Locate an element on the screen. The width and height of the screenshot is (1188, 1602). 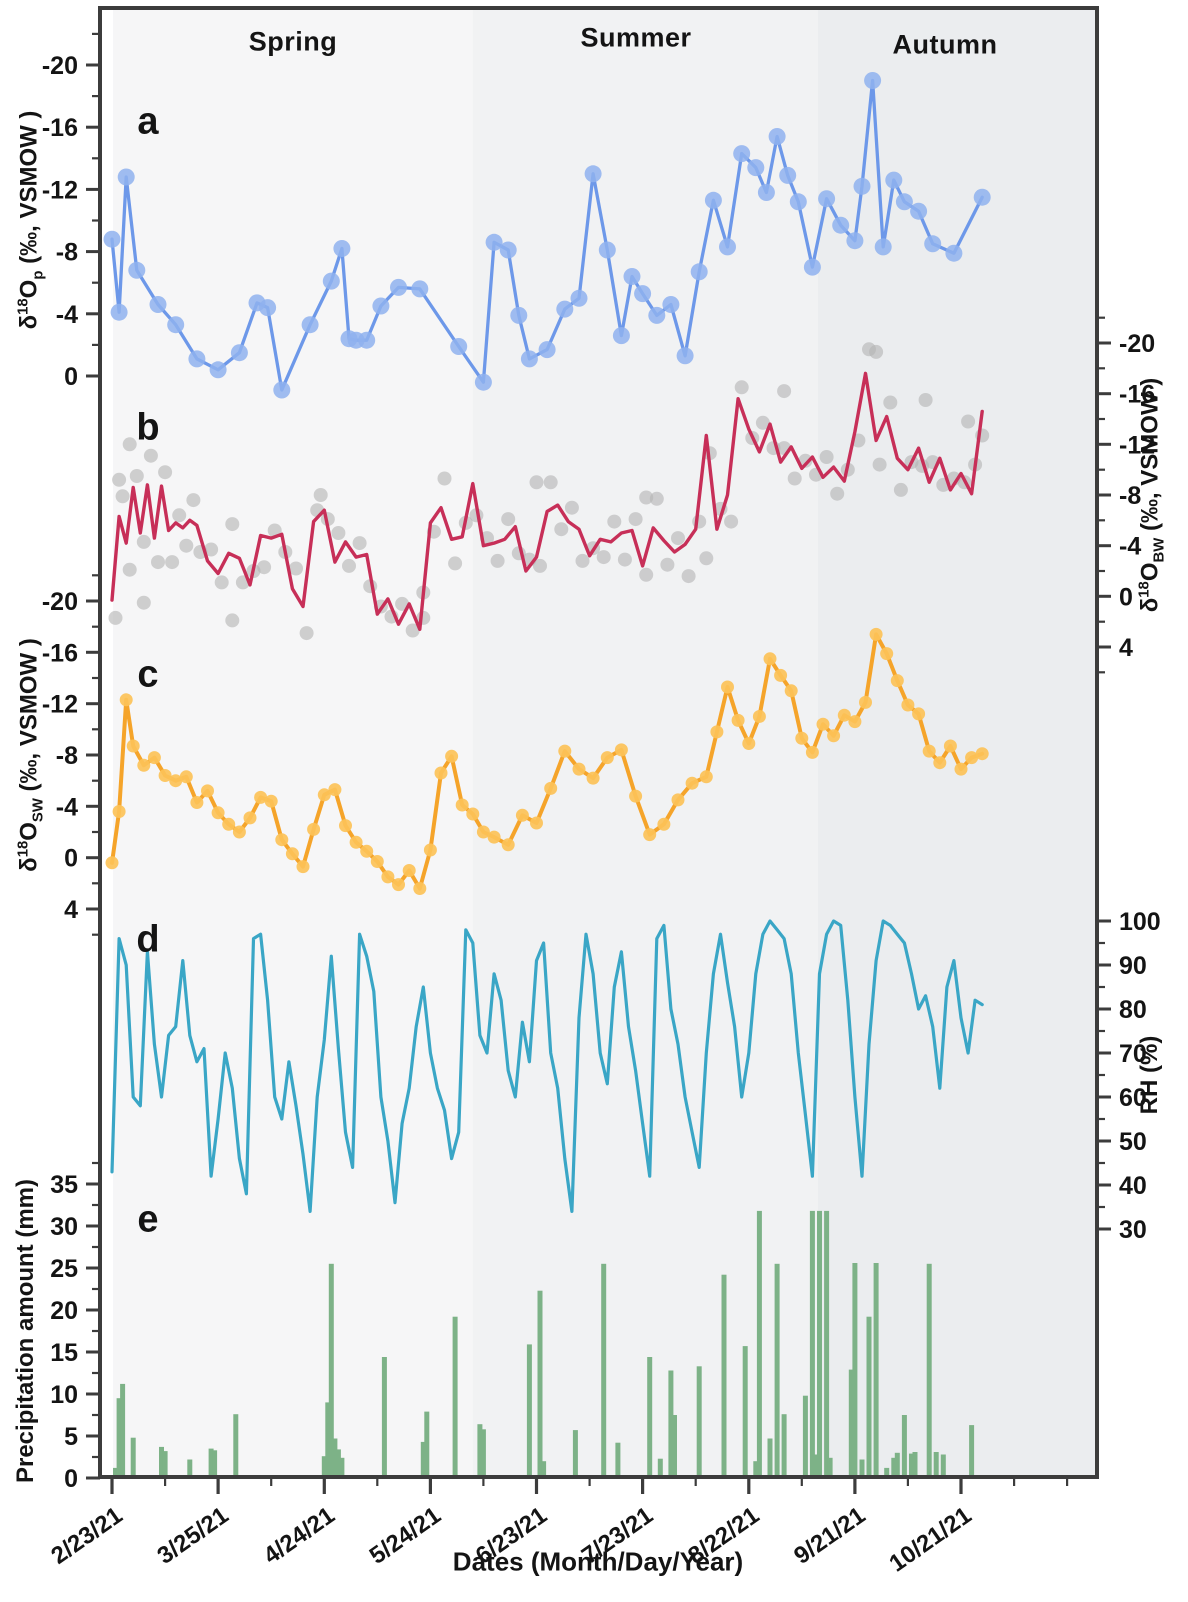
y-tick-label-b: 0 is located at coordinates (1126, 597).